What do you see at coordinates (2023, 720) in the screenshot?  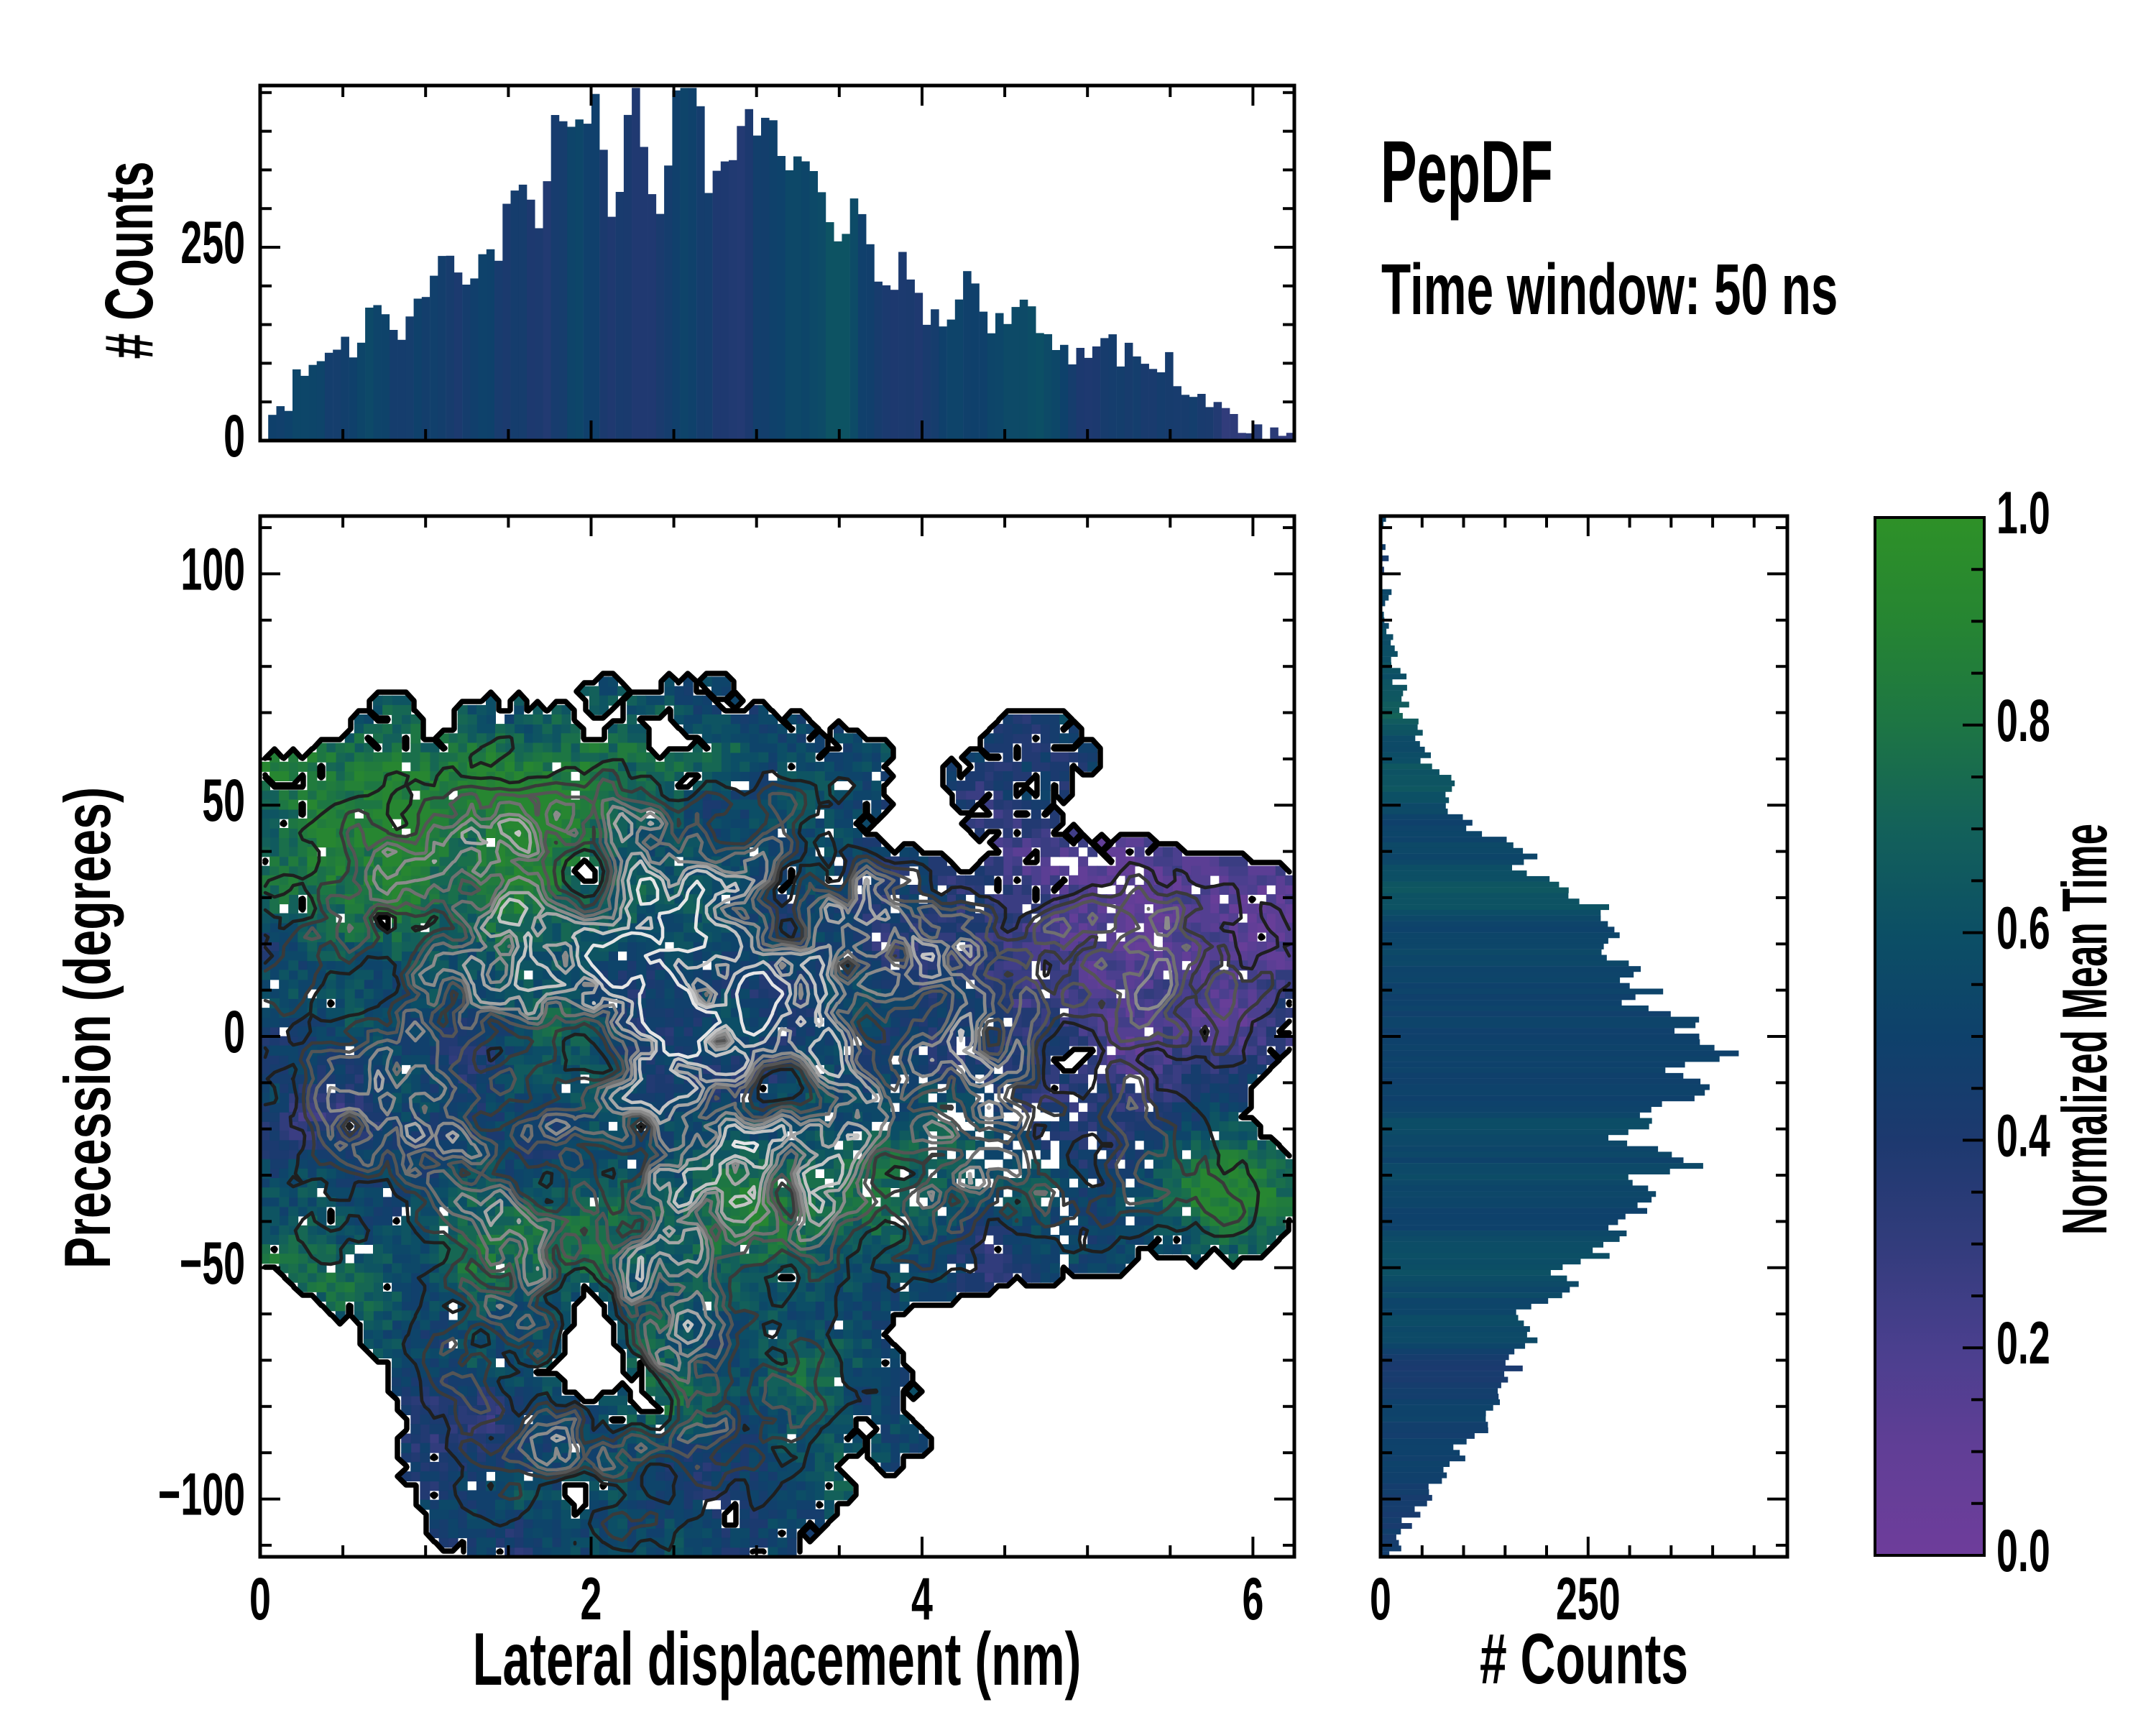 I see `svg-text: 0.8` at bounding box center [2023, 720].